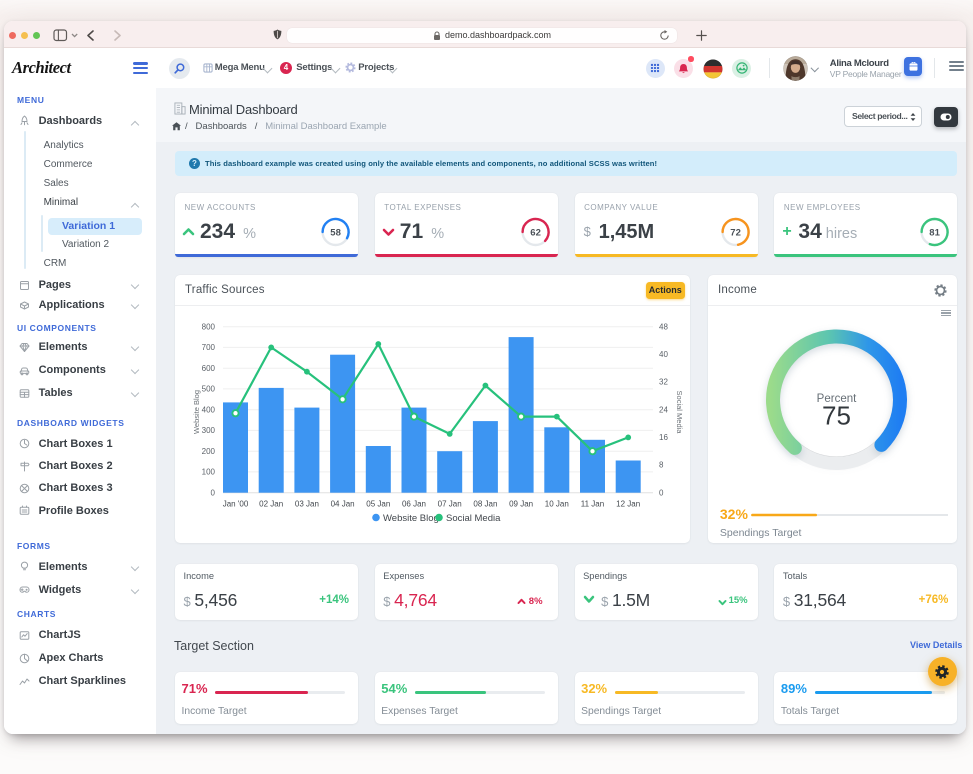  What do you see at coordinates (209, 451) in the screenshot?
I see `svg-text: 200` at bounding box center [209, 451].